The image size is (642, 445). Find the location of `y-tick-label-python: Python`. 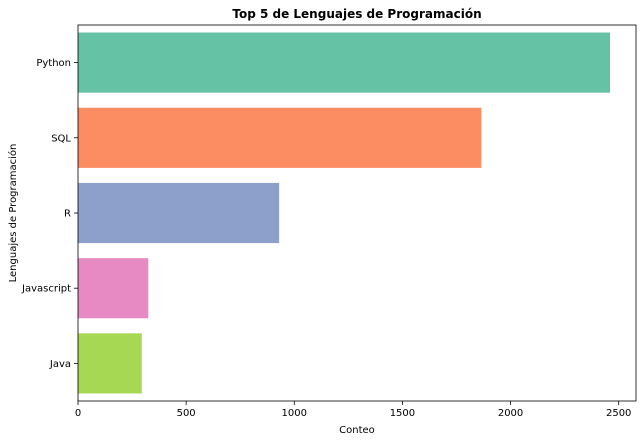

y-tick-label-python: Python is located at coordinates (53, 63).